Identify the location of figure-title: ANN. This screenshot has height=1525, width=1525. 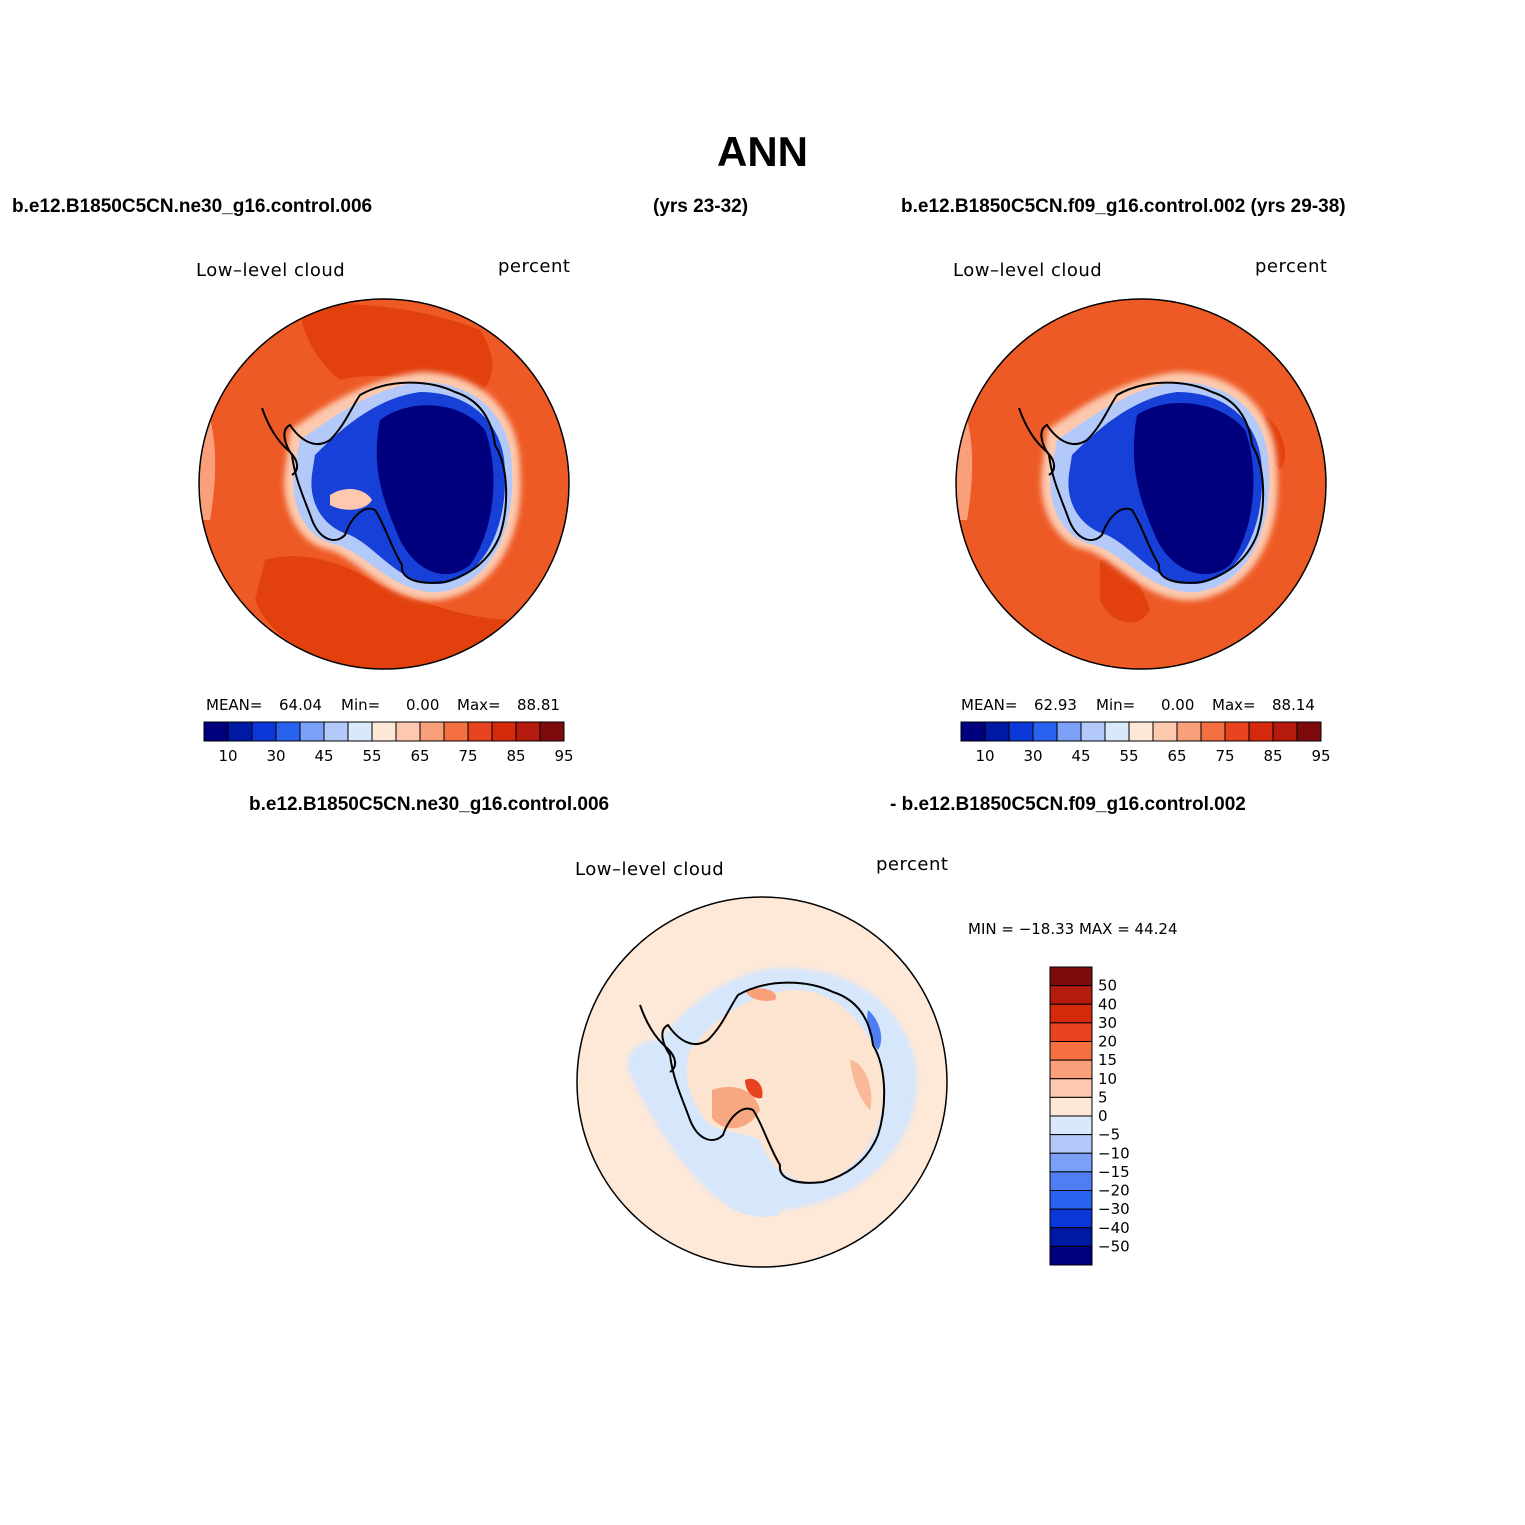
(762, 151).